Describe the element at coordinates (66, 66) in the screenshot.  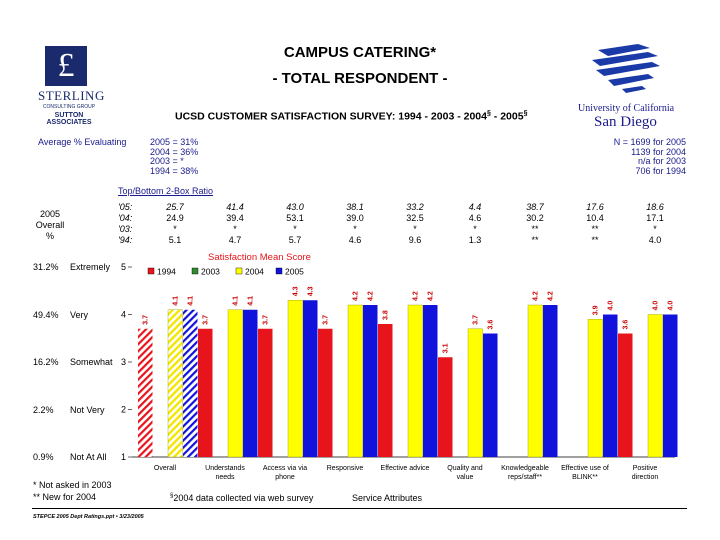
I see `sterling-logo-mark: £` at that location.